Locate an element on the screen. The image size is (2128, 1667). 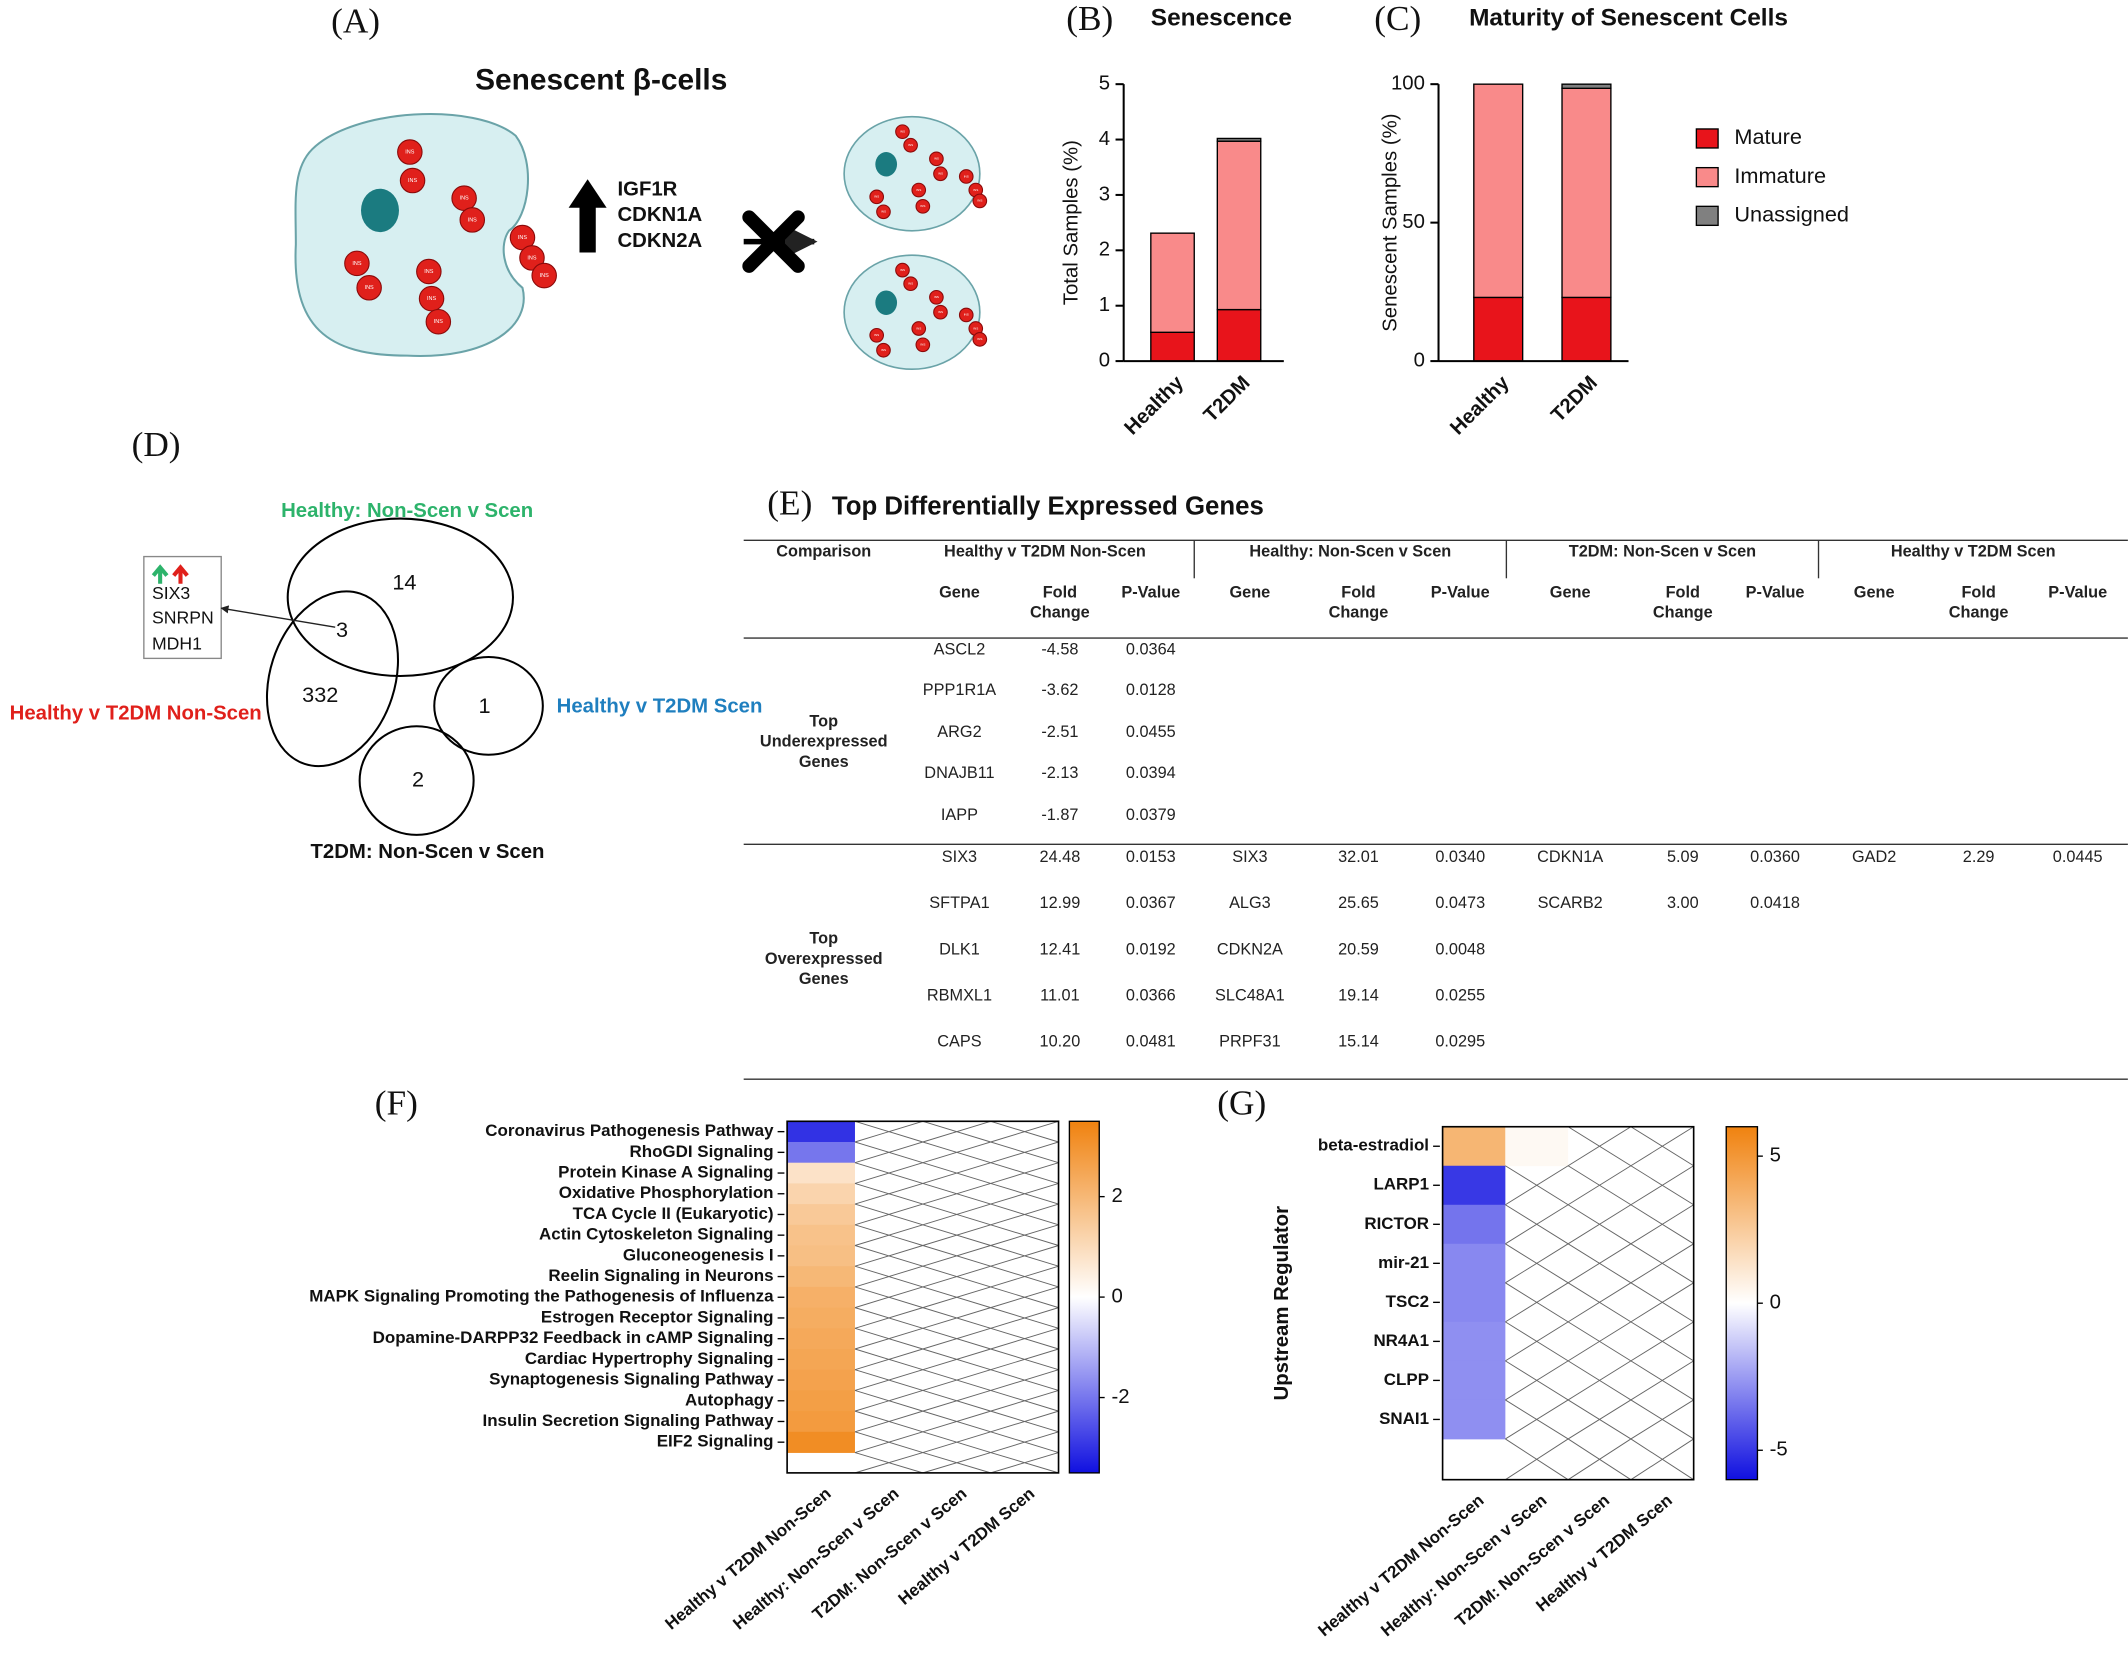
colorbar-tick-label: -5 is located at coordinates (1779, 1450).